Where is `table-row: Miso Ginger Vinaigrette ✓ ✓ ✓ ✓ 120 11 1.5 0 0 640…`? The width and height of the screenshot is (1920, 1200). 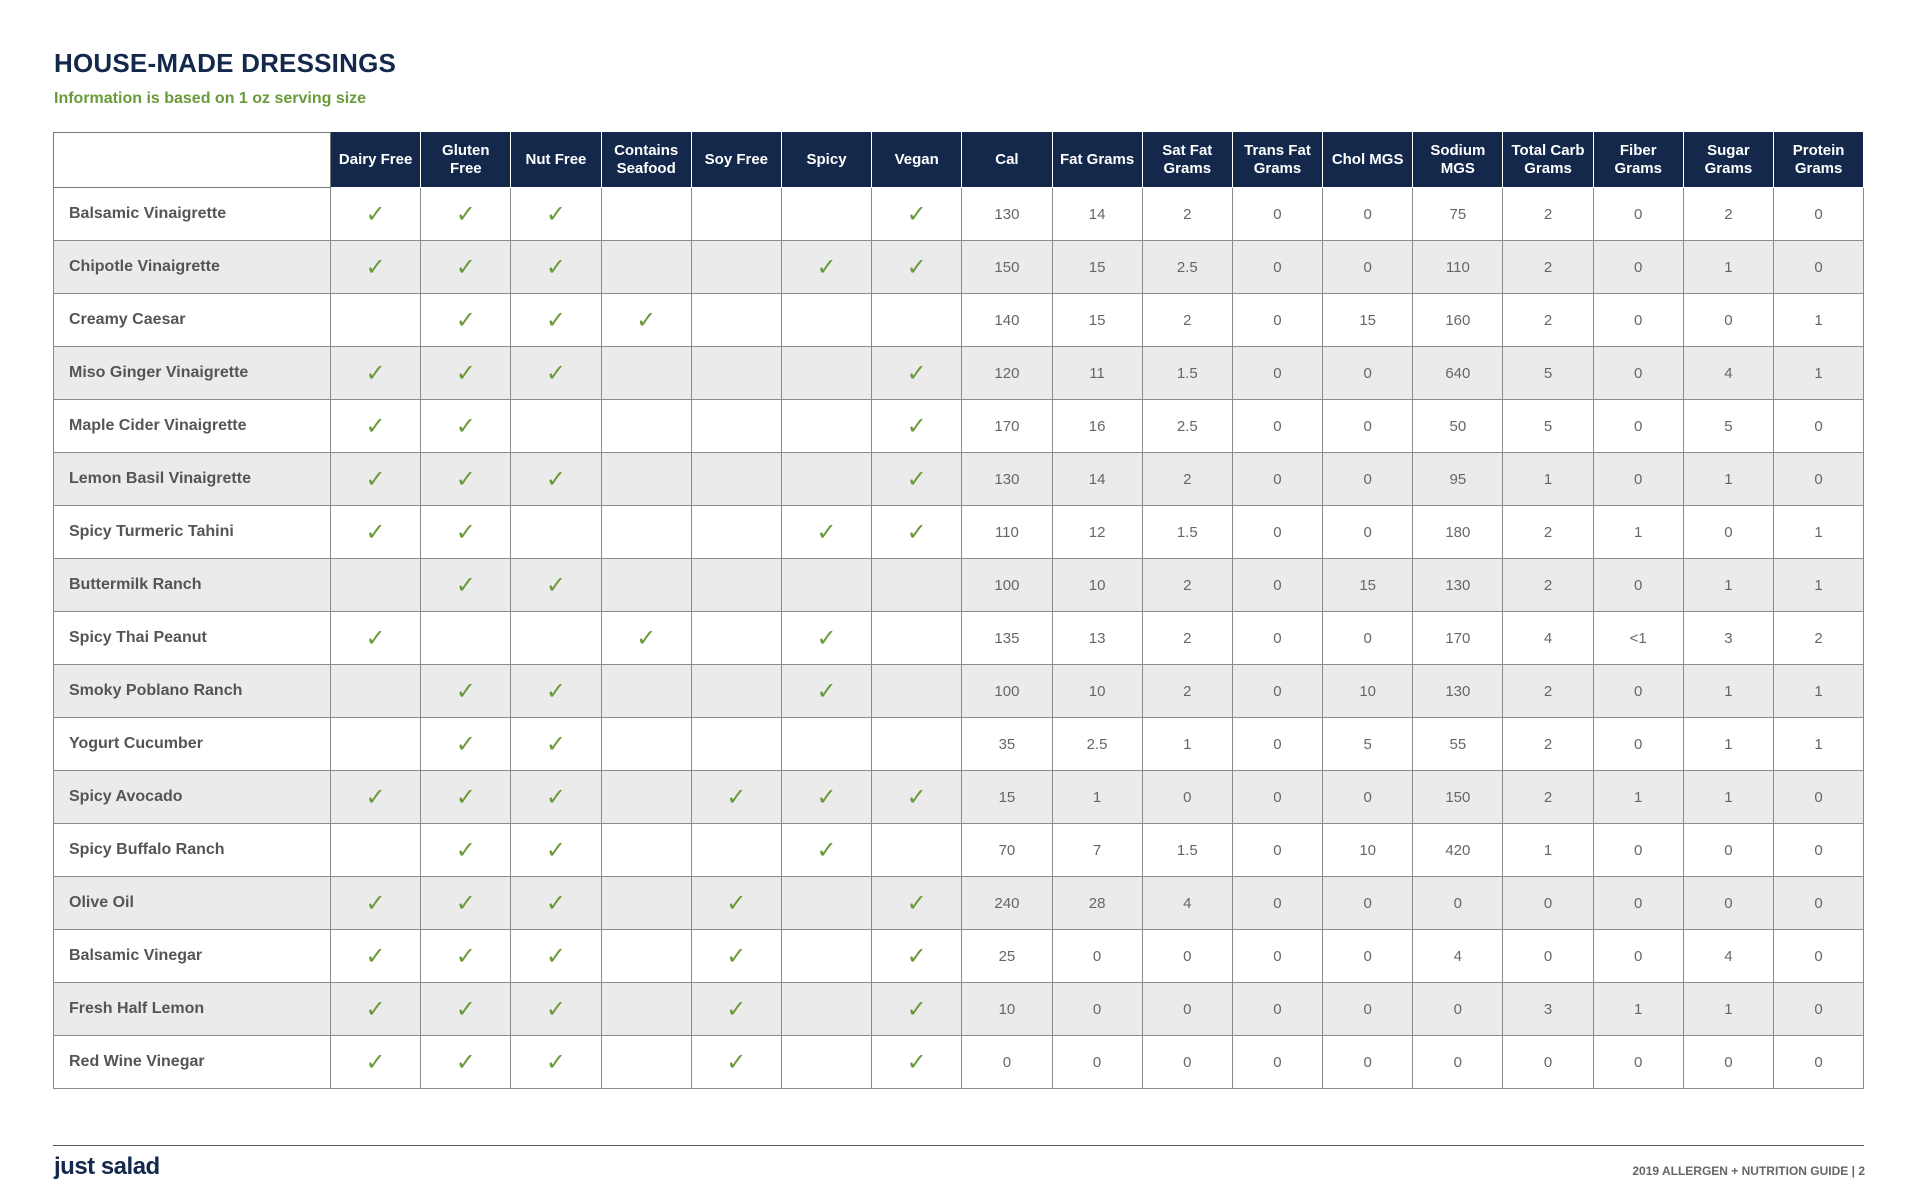 table-row: Miso Ginger Vinaigrette ✓ ✓ ✓ ✓ 120 11 1.5 0 0 640… is located at coordinates (959, 373).